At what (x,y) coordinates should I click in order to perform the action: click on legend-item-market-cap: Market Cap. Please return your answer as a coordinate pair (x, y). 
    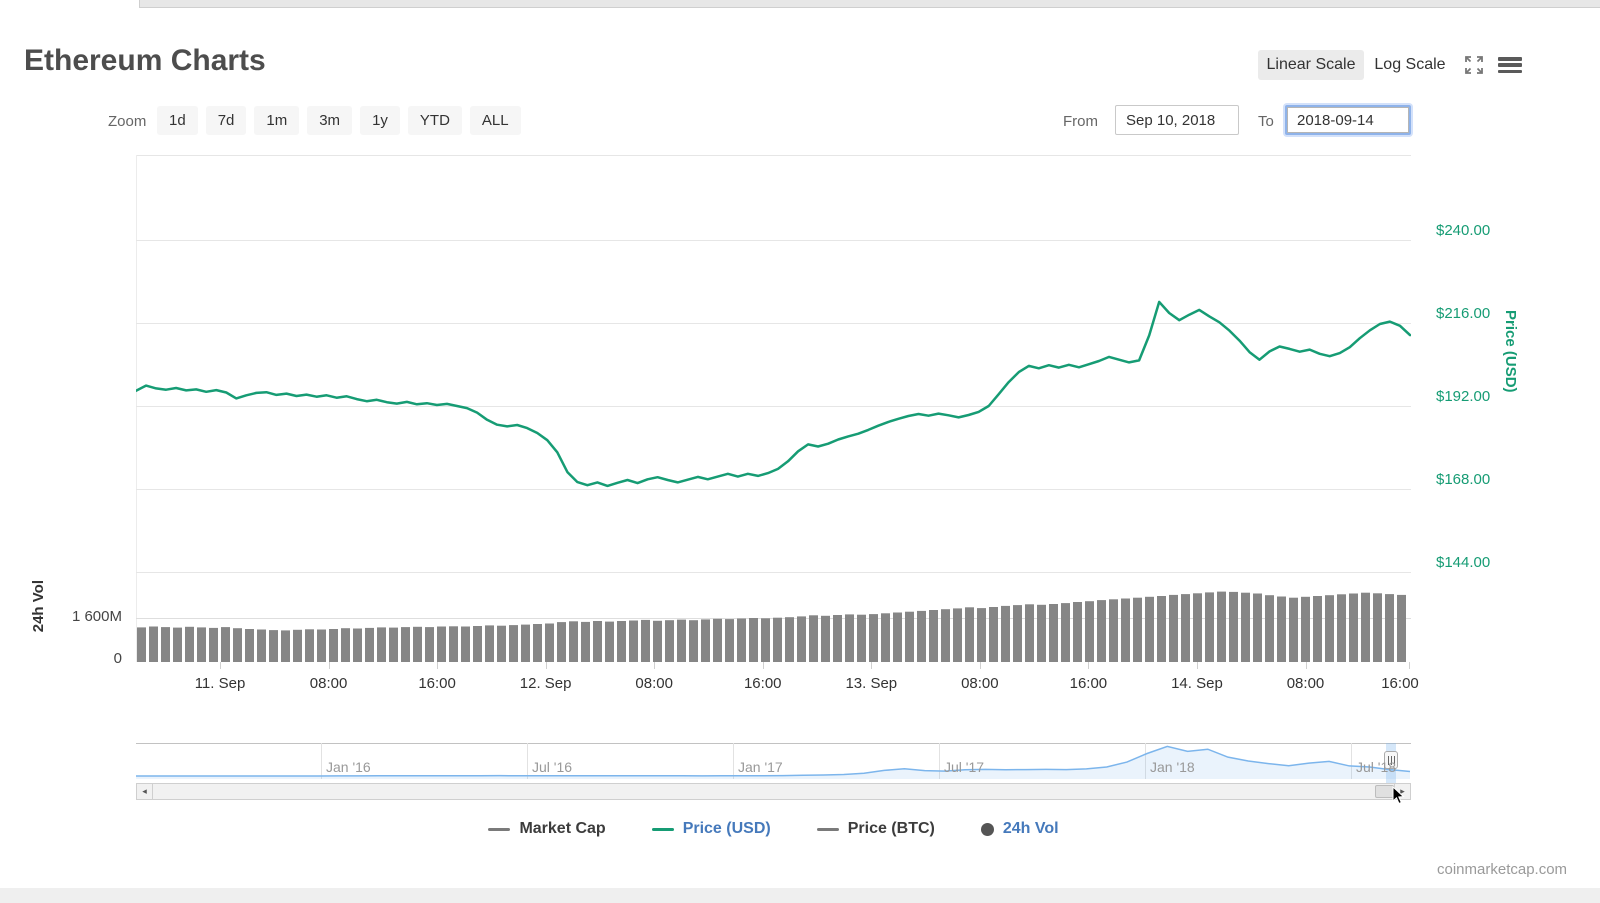
    Looking at the image, I should click on (547, 829).